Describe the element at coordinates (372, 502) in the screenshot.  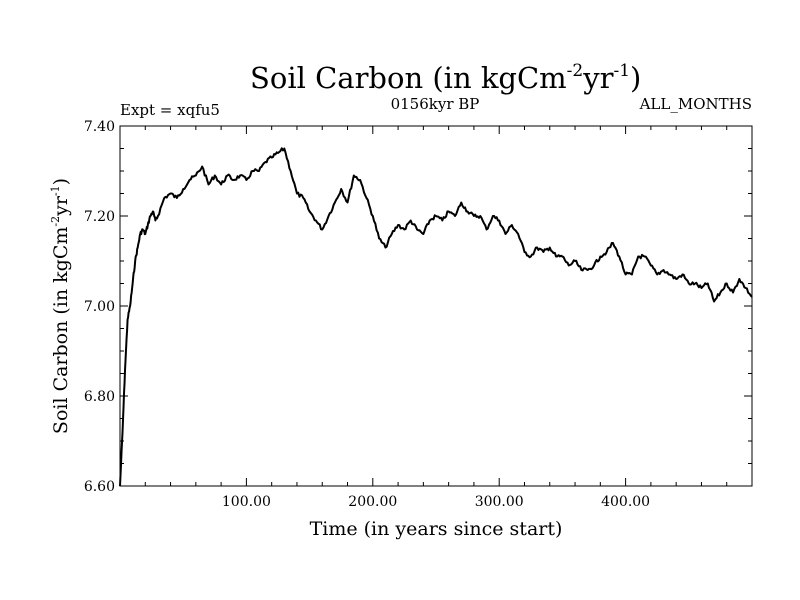
I see `x-tick-label: 200.00` at that location.